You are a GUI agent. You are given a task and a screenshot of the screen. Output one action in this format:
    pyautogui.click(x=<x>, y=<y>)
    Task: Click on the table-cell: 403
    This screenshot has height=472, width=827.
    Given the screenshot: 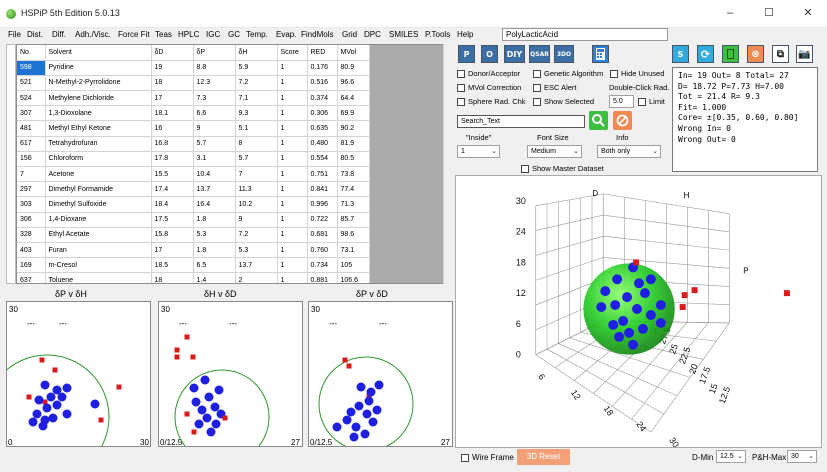 What is the action you would take?
    pyautogui.click(x=31, y=250)
    